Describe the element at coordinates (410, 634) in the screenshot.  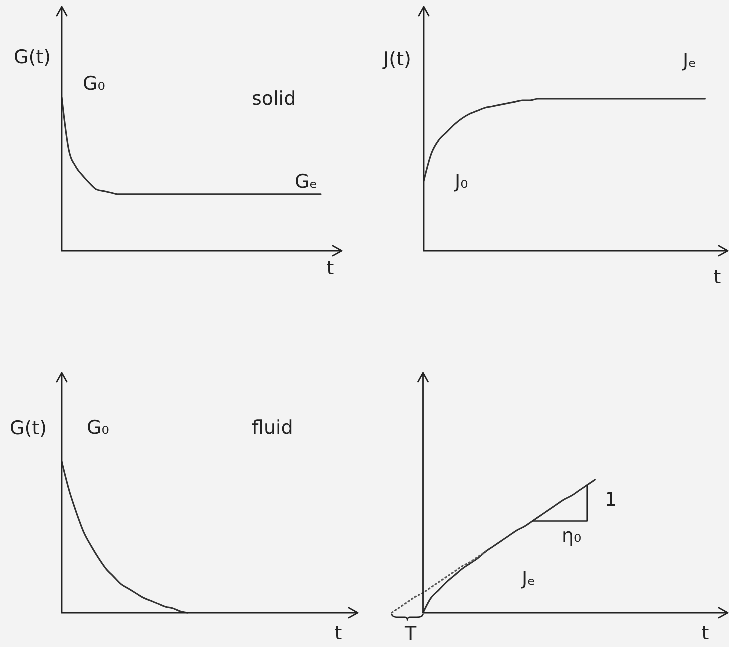
I see `text: T` at that location.